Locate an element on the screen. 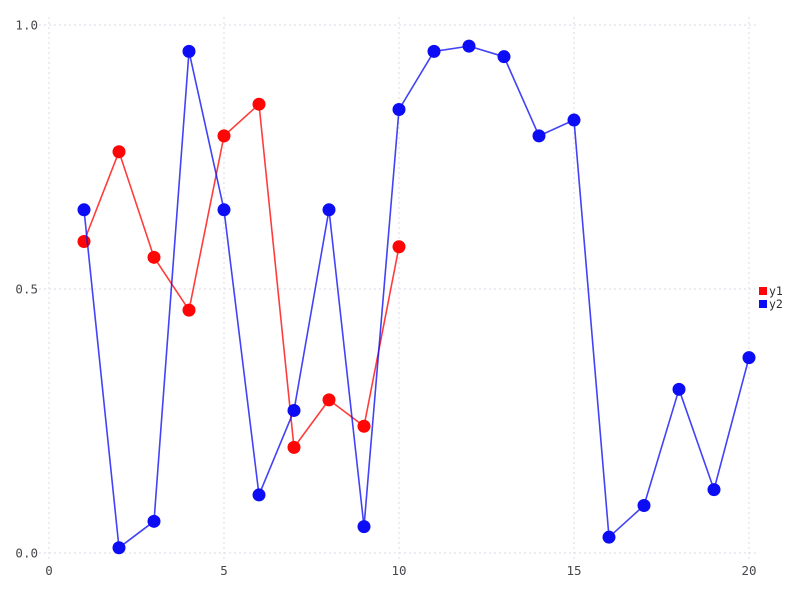 This screenshot has height=600, width=800. y-tick-label: 0.0 is located at coordinates (26, 553).